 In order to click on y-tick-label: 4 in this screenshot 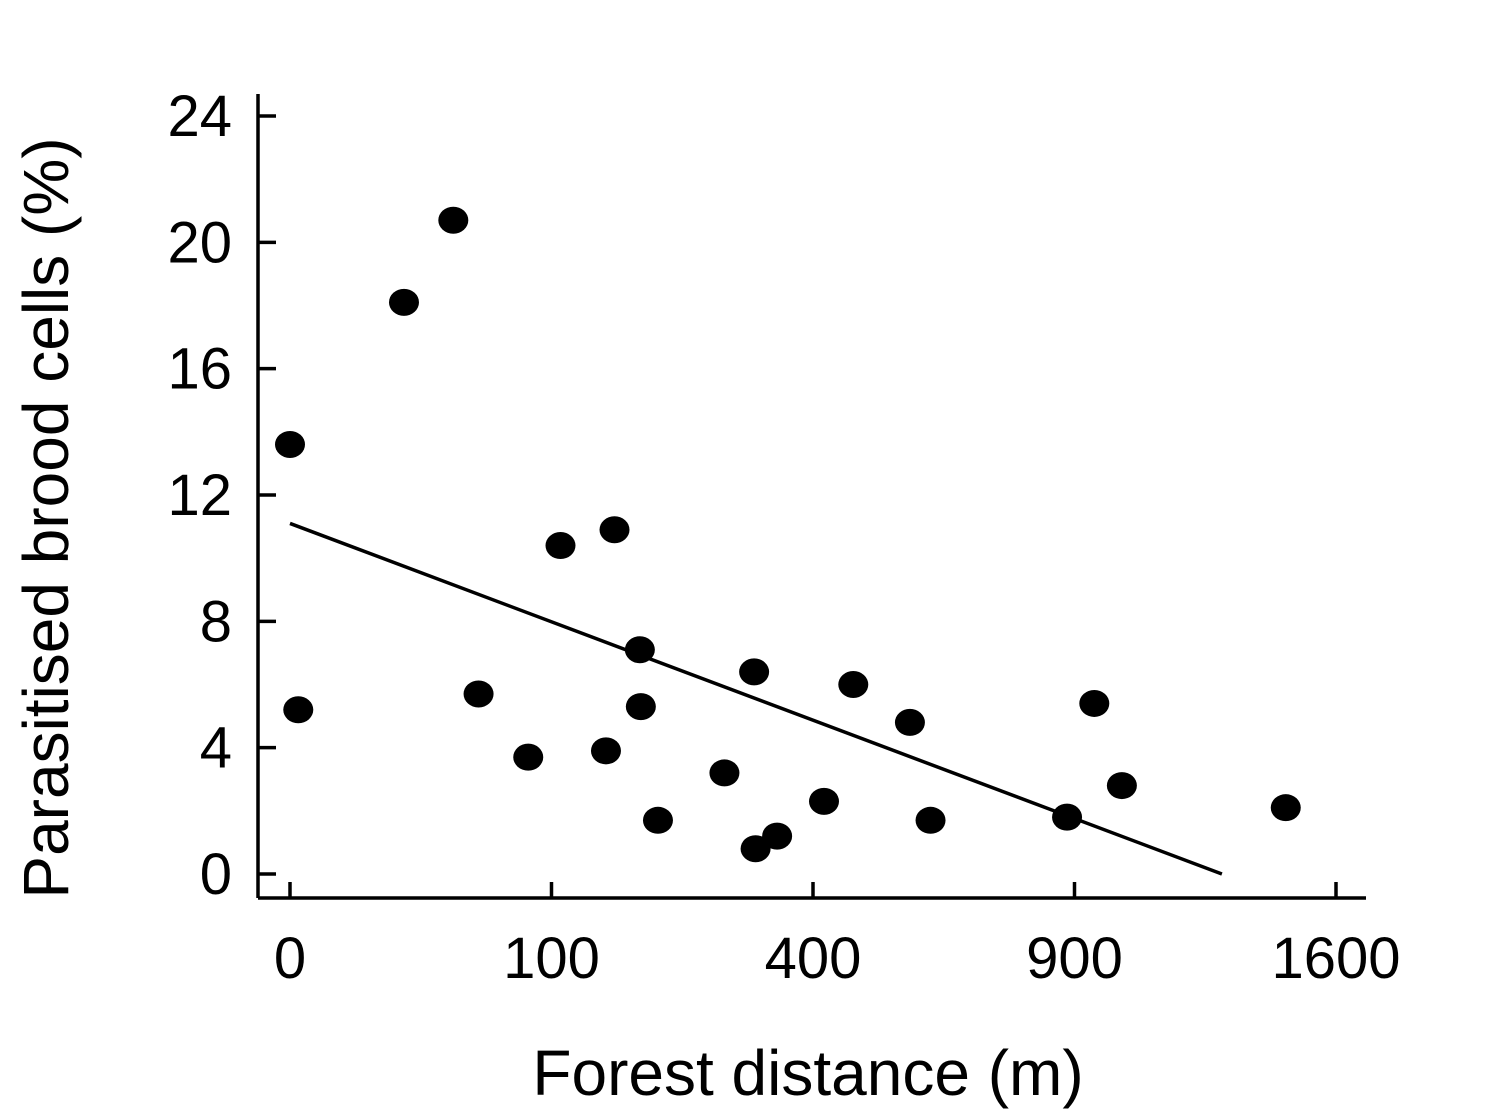, I will do `click(216, 748)`.